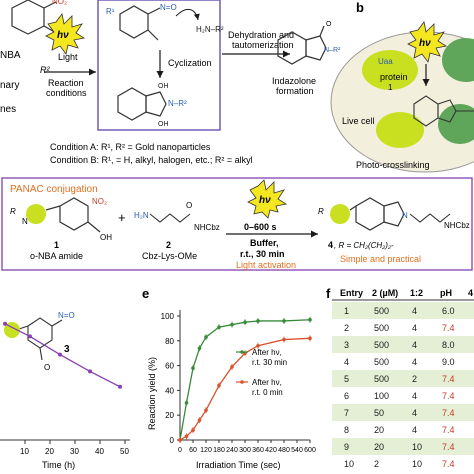  Describe the element at coordinates (169, 341) in the screenshot. I see `e-y-tick-label: 80` at that location.